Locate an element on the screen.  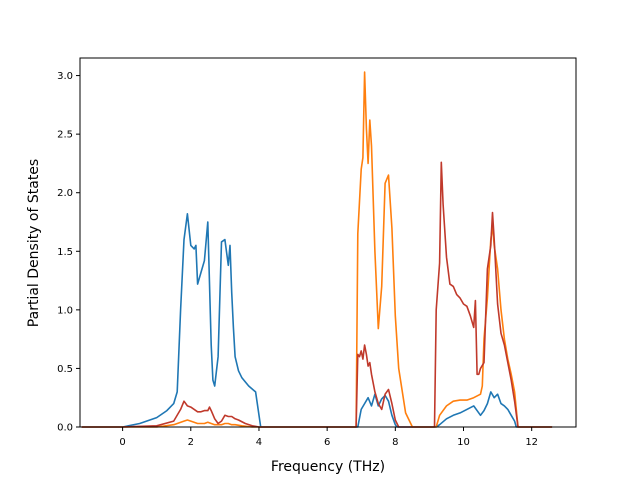
x-tick-label: 12 is located at coordinates (531, 442).